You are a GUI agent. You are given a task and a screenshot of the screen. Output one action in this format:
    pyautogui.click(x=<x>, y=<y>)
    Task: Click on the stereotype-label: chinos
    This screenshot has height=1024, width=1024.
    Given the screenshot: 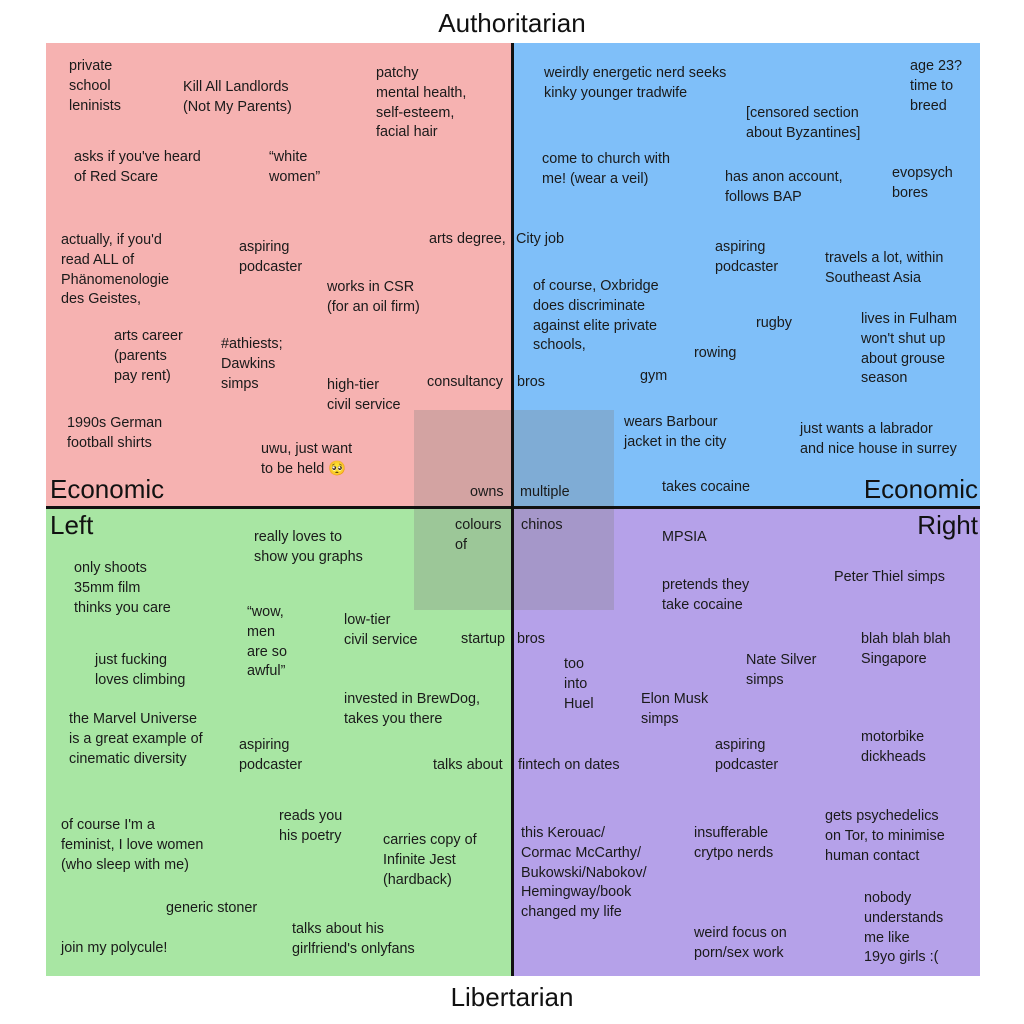 What is the action you would take?
    pyautogui.click(x=542, y=525)
    